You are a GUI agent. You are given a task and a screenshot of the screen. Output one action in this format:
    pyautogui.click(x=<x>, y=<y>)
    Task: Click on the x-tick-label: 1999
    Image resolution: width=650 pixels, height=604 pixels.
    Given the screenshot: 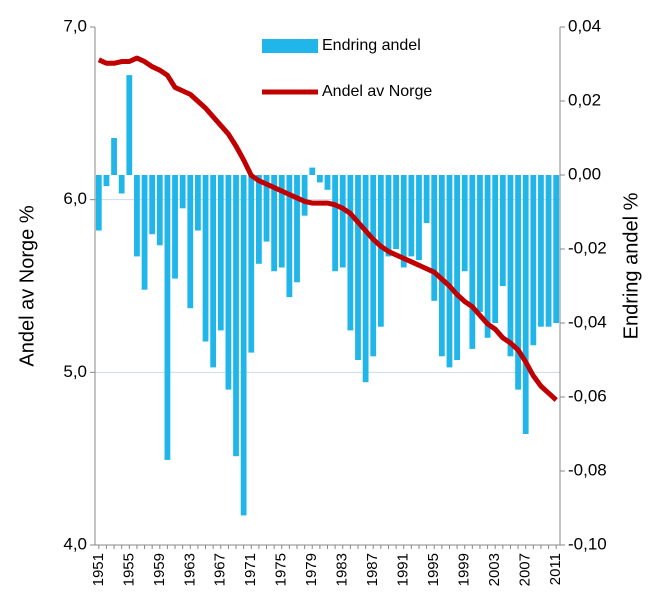 What is the action you would take?
    pyautogui.click(x=464, y=569)
    